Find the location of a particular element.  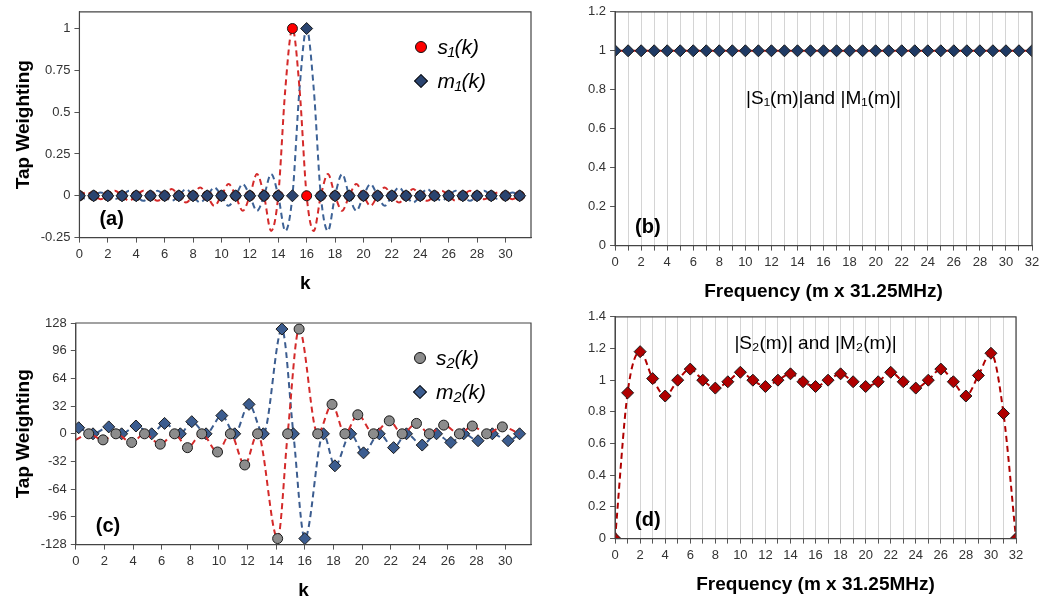

annotation: |S₁(m)|and |M₁(m)| is located at coordinates (824, 97).